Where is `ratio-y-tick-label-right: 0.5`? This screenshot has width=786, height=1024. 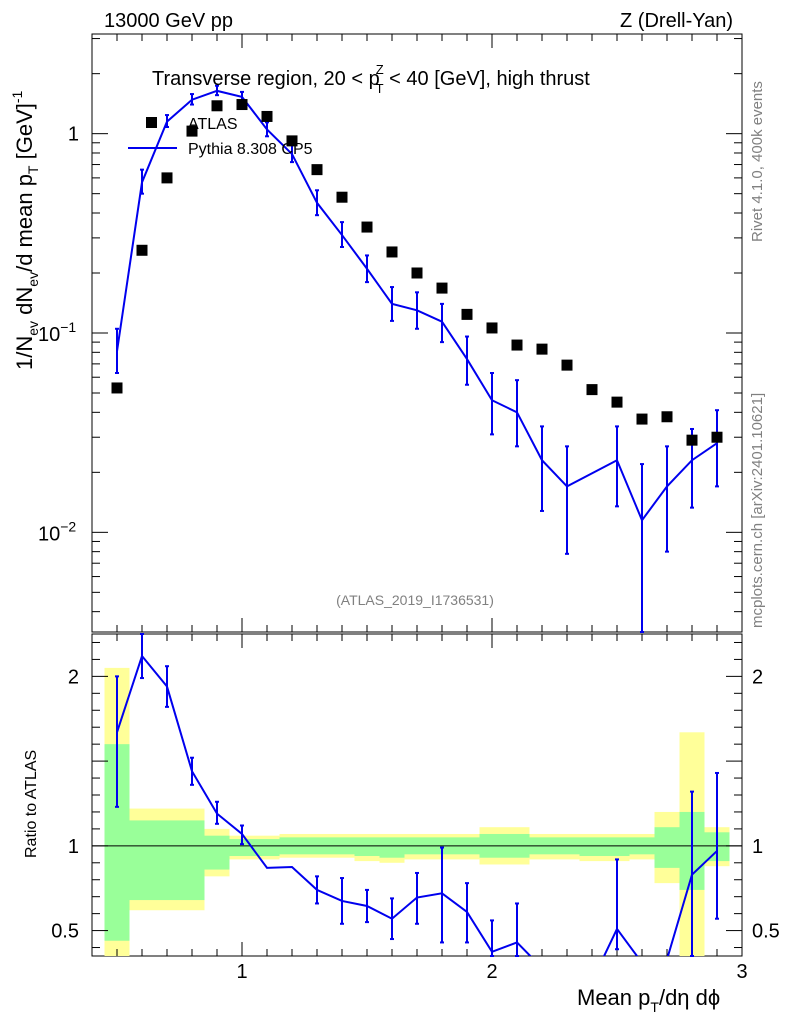 ratio-y-tick-label-right: 0.5 is located at coordinates (766, 932).